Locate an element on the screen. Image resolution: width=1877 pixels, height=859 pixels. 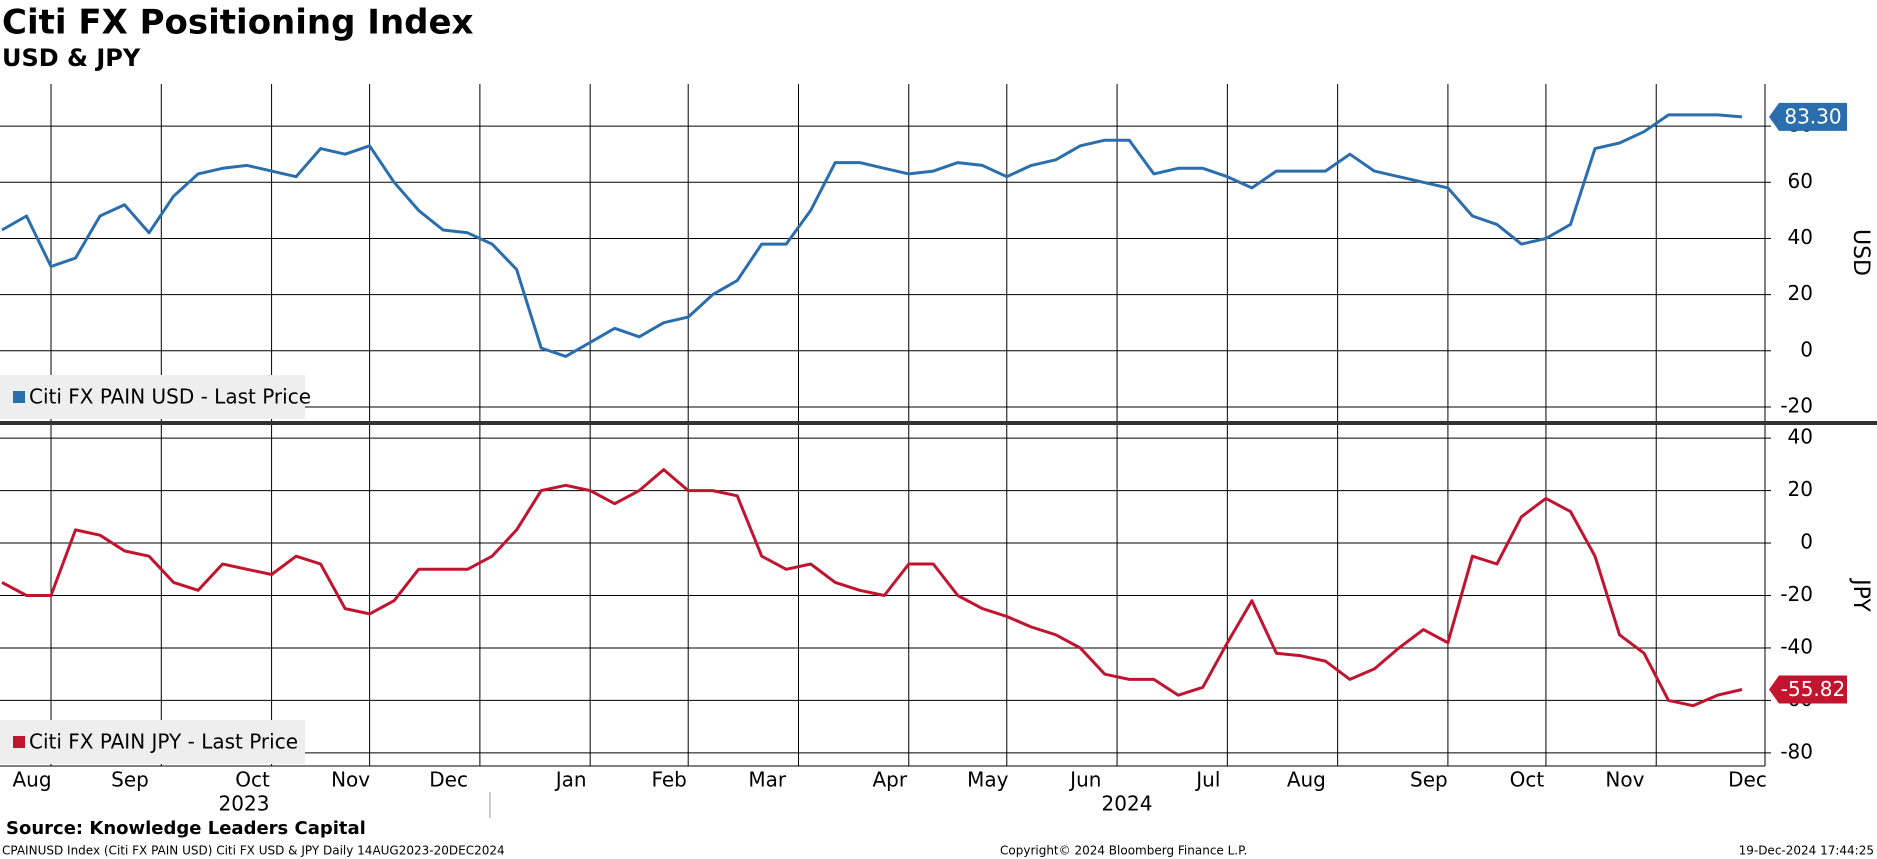
footer-right: 19-Dec-2024 17:44:25 is located at coordinates (1806, 851).